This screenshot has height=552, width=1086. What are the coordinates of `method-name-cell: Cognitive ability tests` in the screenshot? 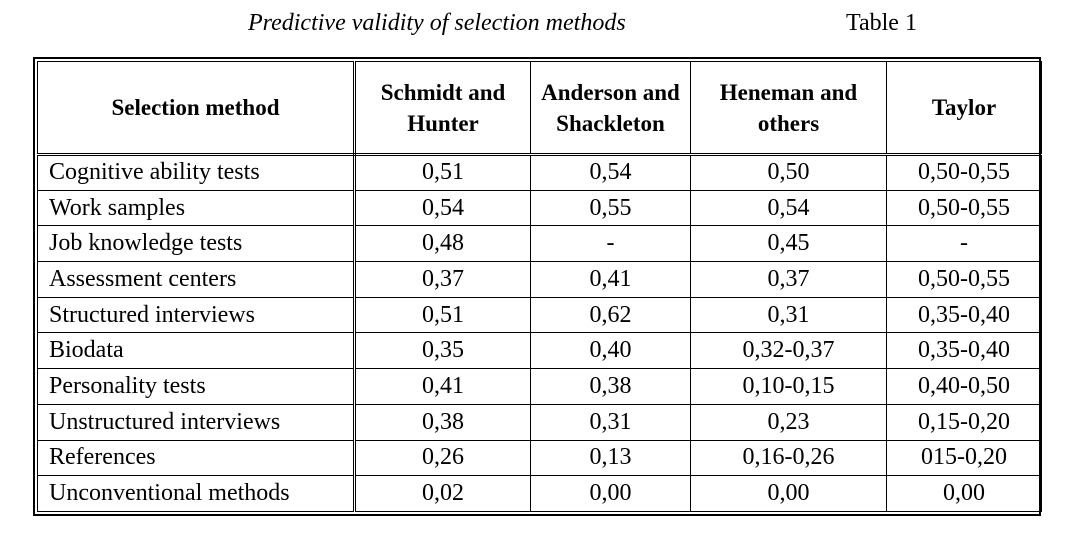 It's located at (196, 172).